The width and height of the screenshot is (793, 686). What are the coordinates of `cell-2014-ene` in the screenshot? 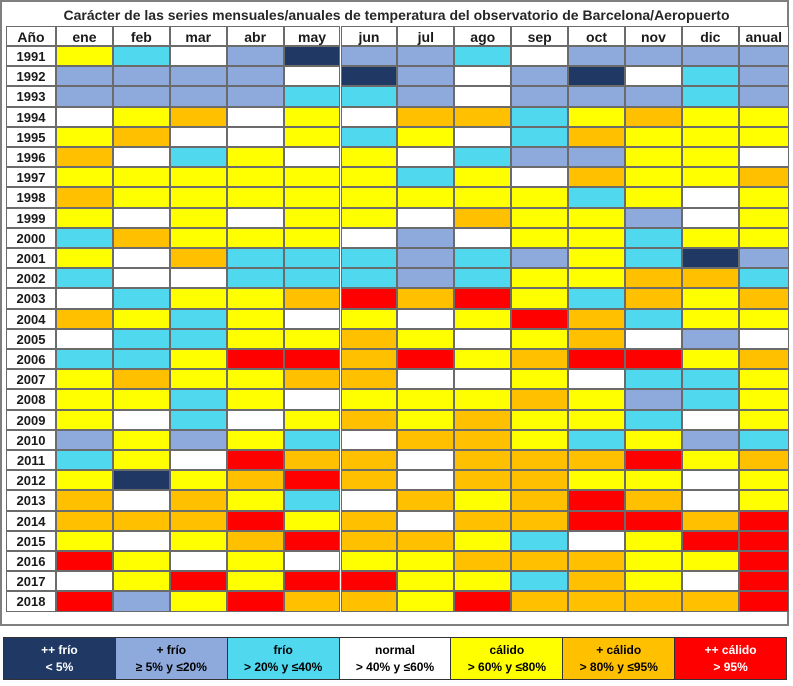 It's located at (84, 520).